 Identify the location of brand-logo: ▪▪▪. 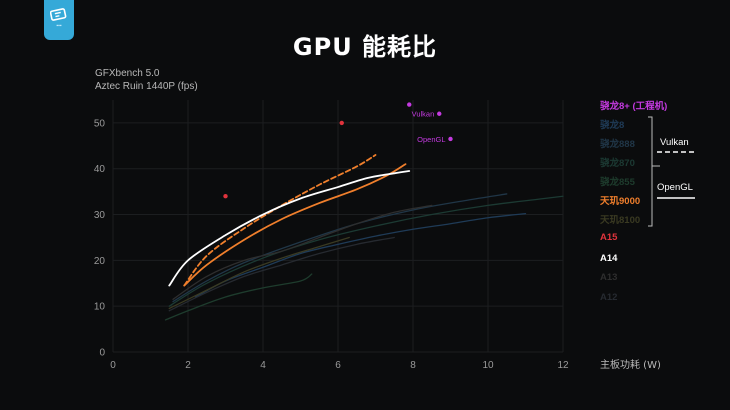
(59, 20).